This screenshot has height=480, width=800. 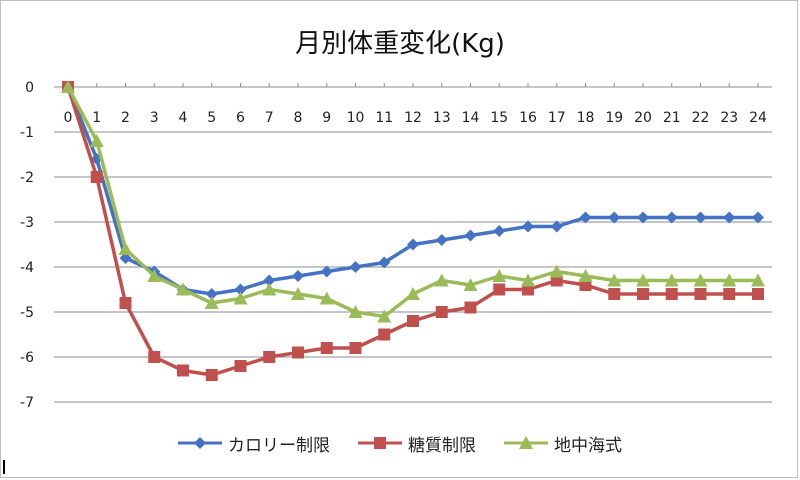 I want to click on legend-marker-square-icon, so click(x=380, y=443).